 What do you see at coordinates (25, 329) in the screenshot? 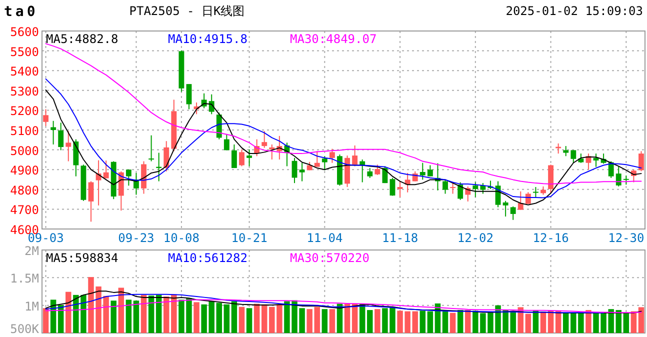
I see `y-tick-label: 500K` at bounding box center [25, 329].